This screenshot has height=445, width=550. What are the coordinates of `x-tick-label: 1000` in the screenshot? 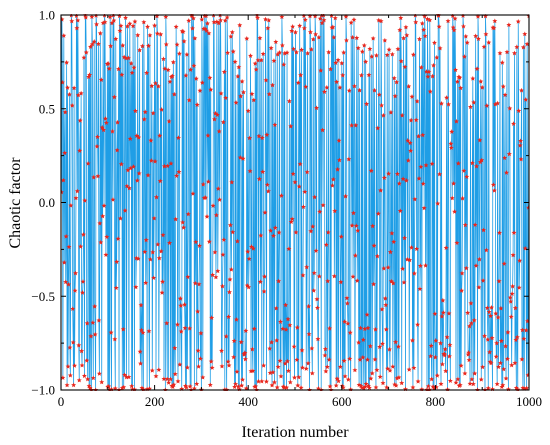 It's located at (529, 401).